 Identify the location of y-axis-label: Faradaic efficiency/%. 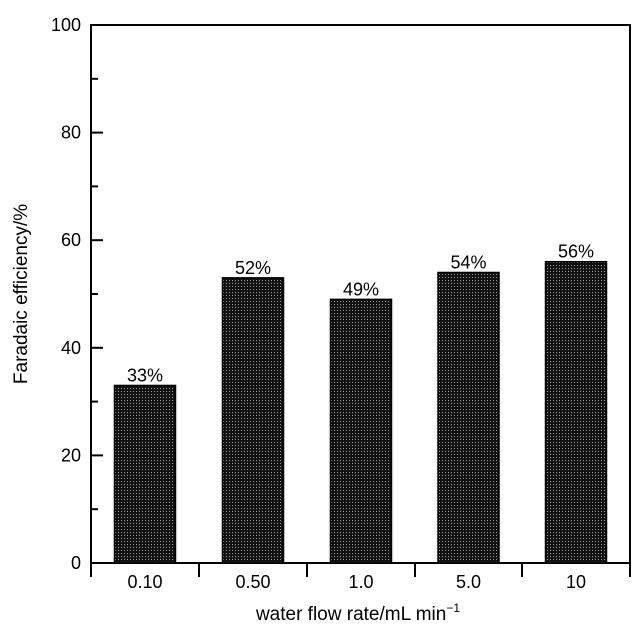
(21, 294).